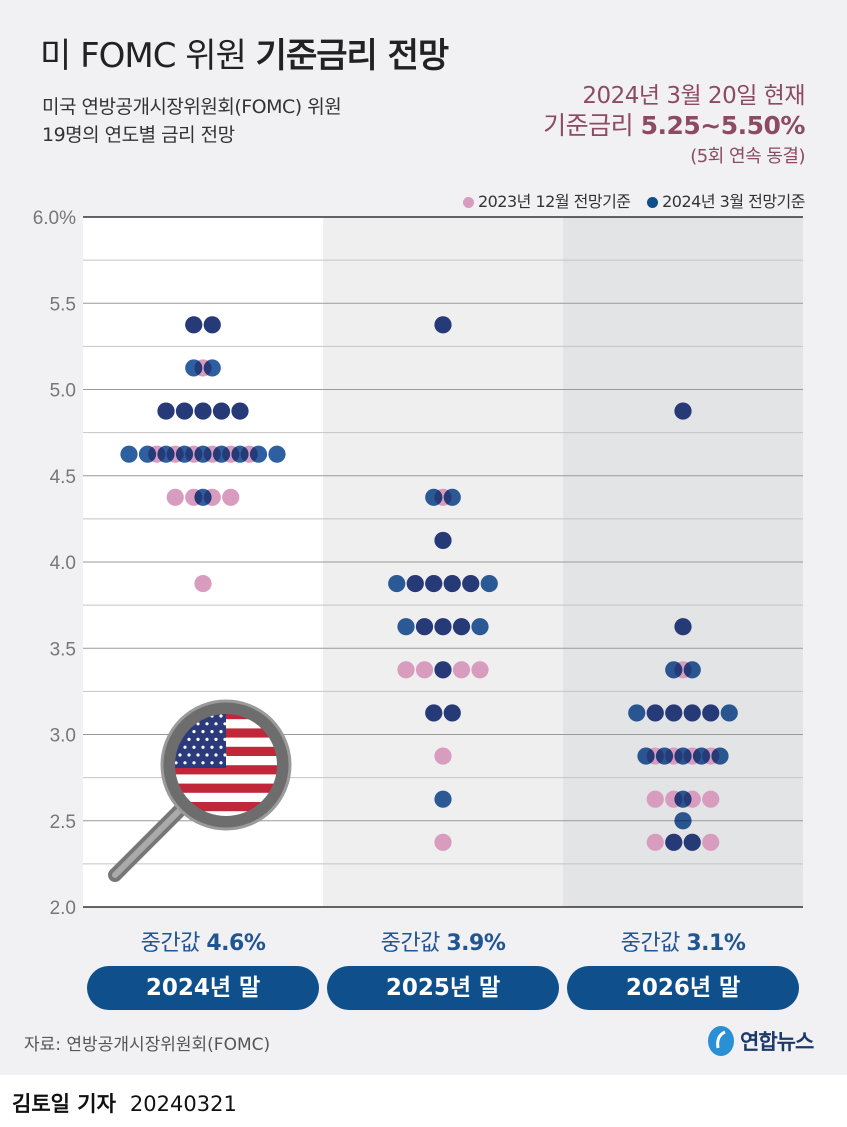 The image size is (847, 1127). Describe the element at coordinates (226, 807) in the screenshot. I see `flag-stripe` at that location.